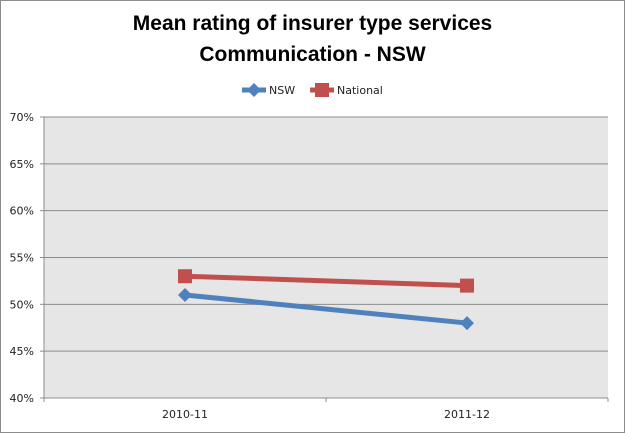 This screenshot has height=433, width=625. I want to click on legend: NSW National, so click(312, 90).